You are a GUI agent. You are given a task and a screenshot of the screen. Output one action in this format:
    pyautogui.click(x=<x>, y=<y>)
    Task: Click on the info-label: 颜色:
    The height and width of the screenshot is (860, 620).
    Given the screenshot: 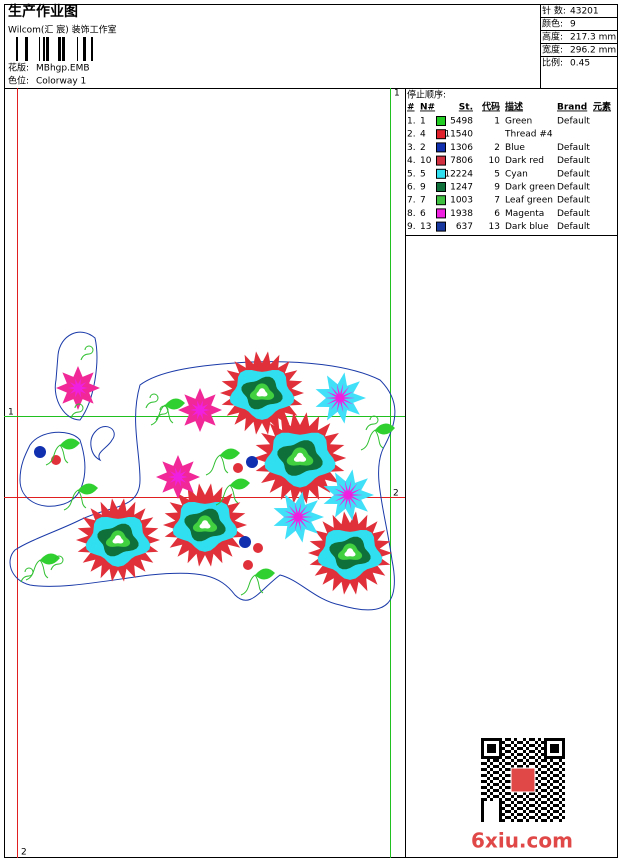 What is the action you would take?
    pyautogui.click(x=552, y=24)
    